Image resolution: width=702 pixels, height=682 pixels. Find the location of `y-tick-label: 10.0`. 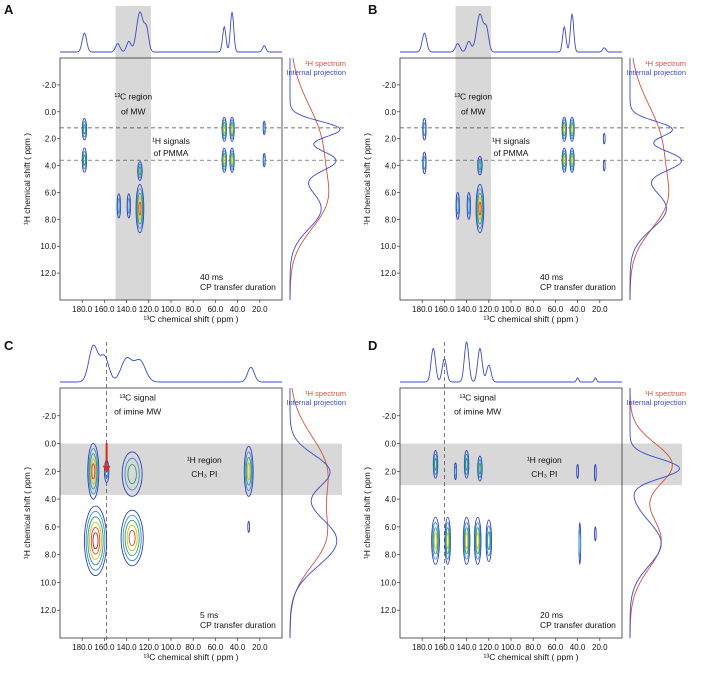

y-tick-label: 10.0 is located at coordinates (48, 246).